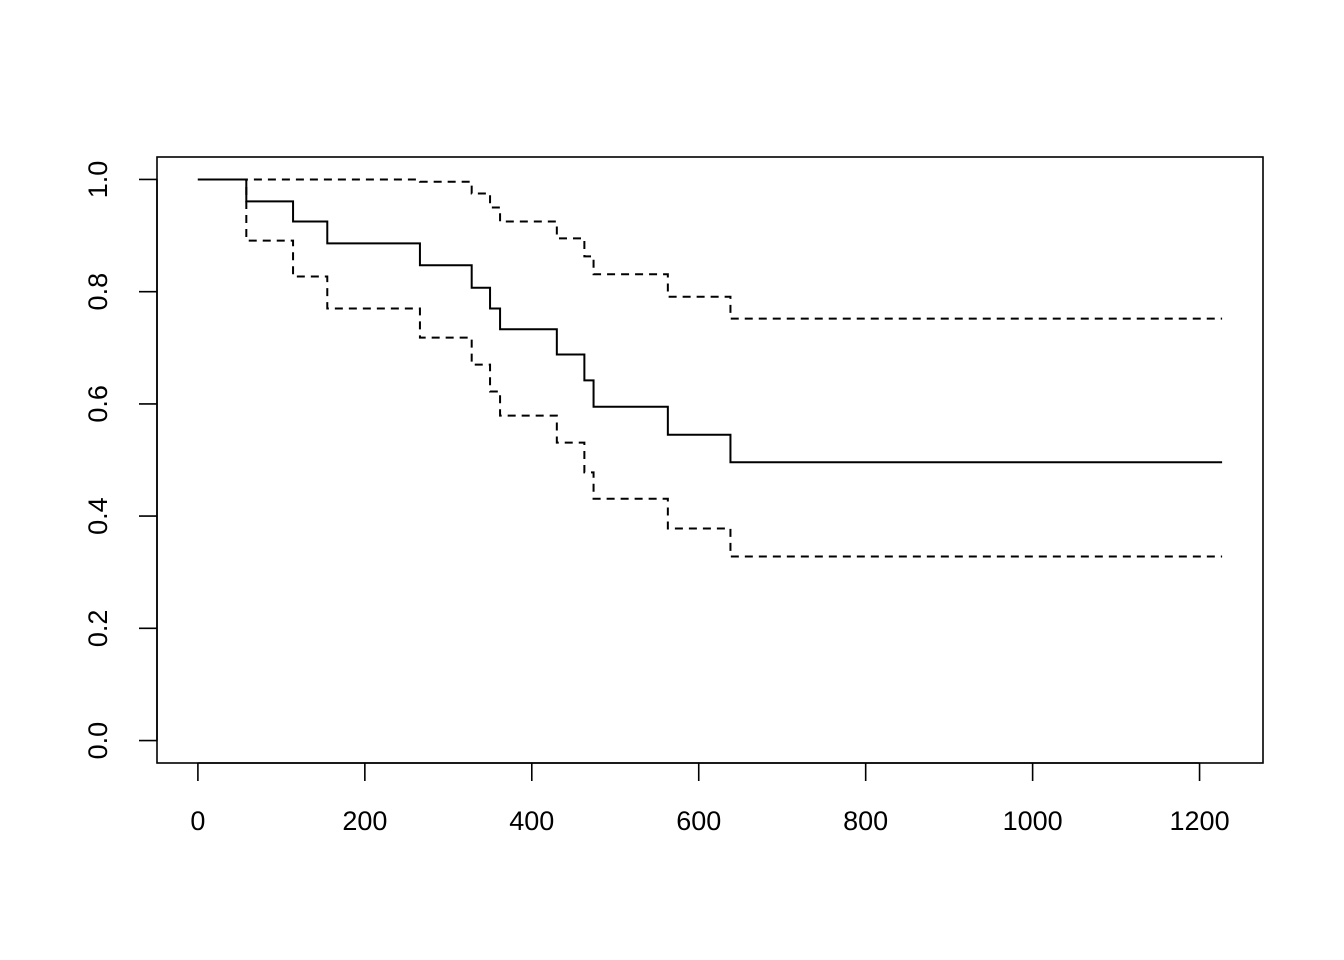 This screenshot has width=1344, height=960. Describe the element at coordinates (710, 249) in the screenshot. I see `survival-curve` at that location.